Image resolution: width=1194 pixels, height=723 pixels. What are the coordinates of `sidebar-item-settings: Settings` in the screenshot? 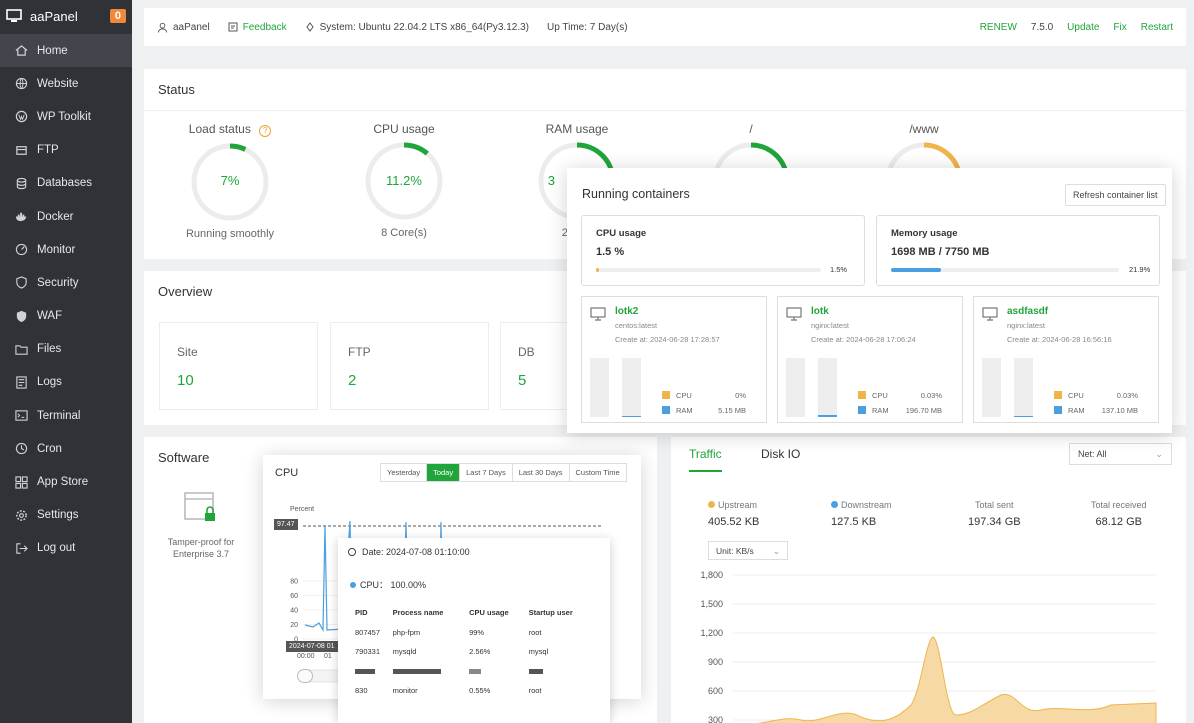 It's located at (66, 515).